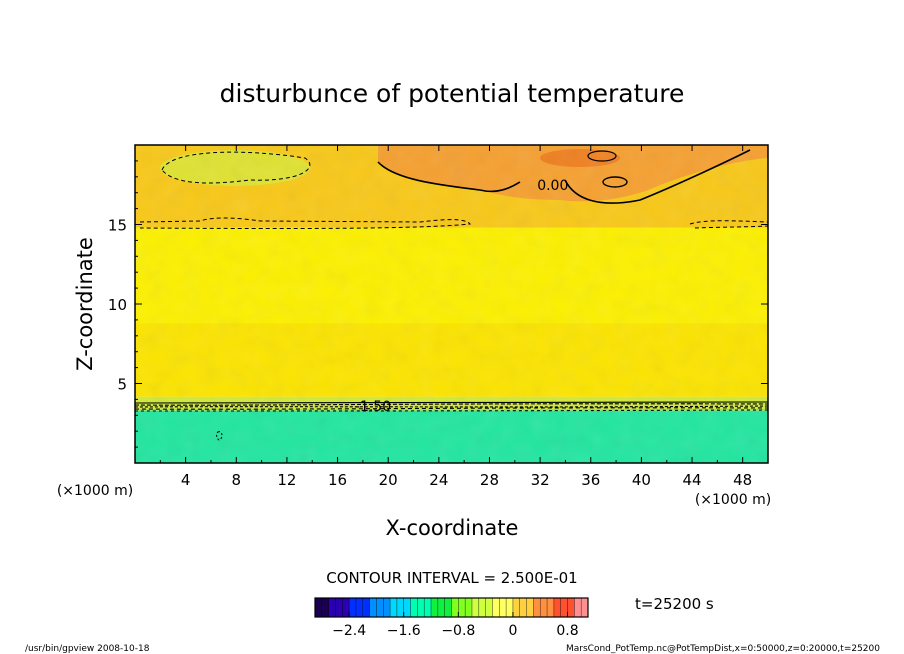 The image size is (904, 654). What do you see at coordinates (564, 176) in the screenshot?
I see `contour-zero` at bounding box center [564, 176].